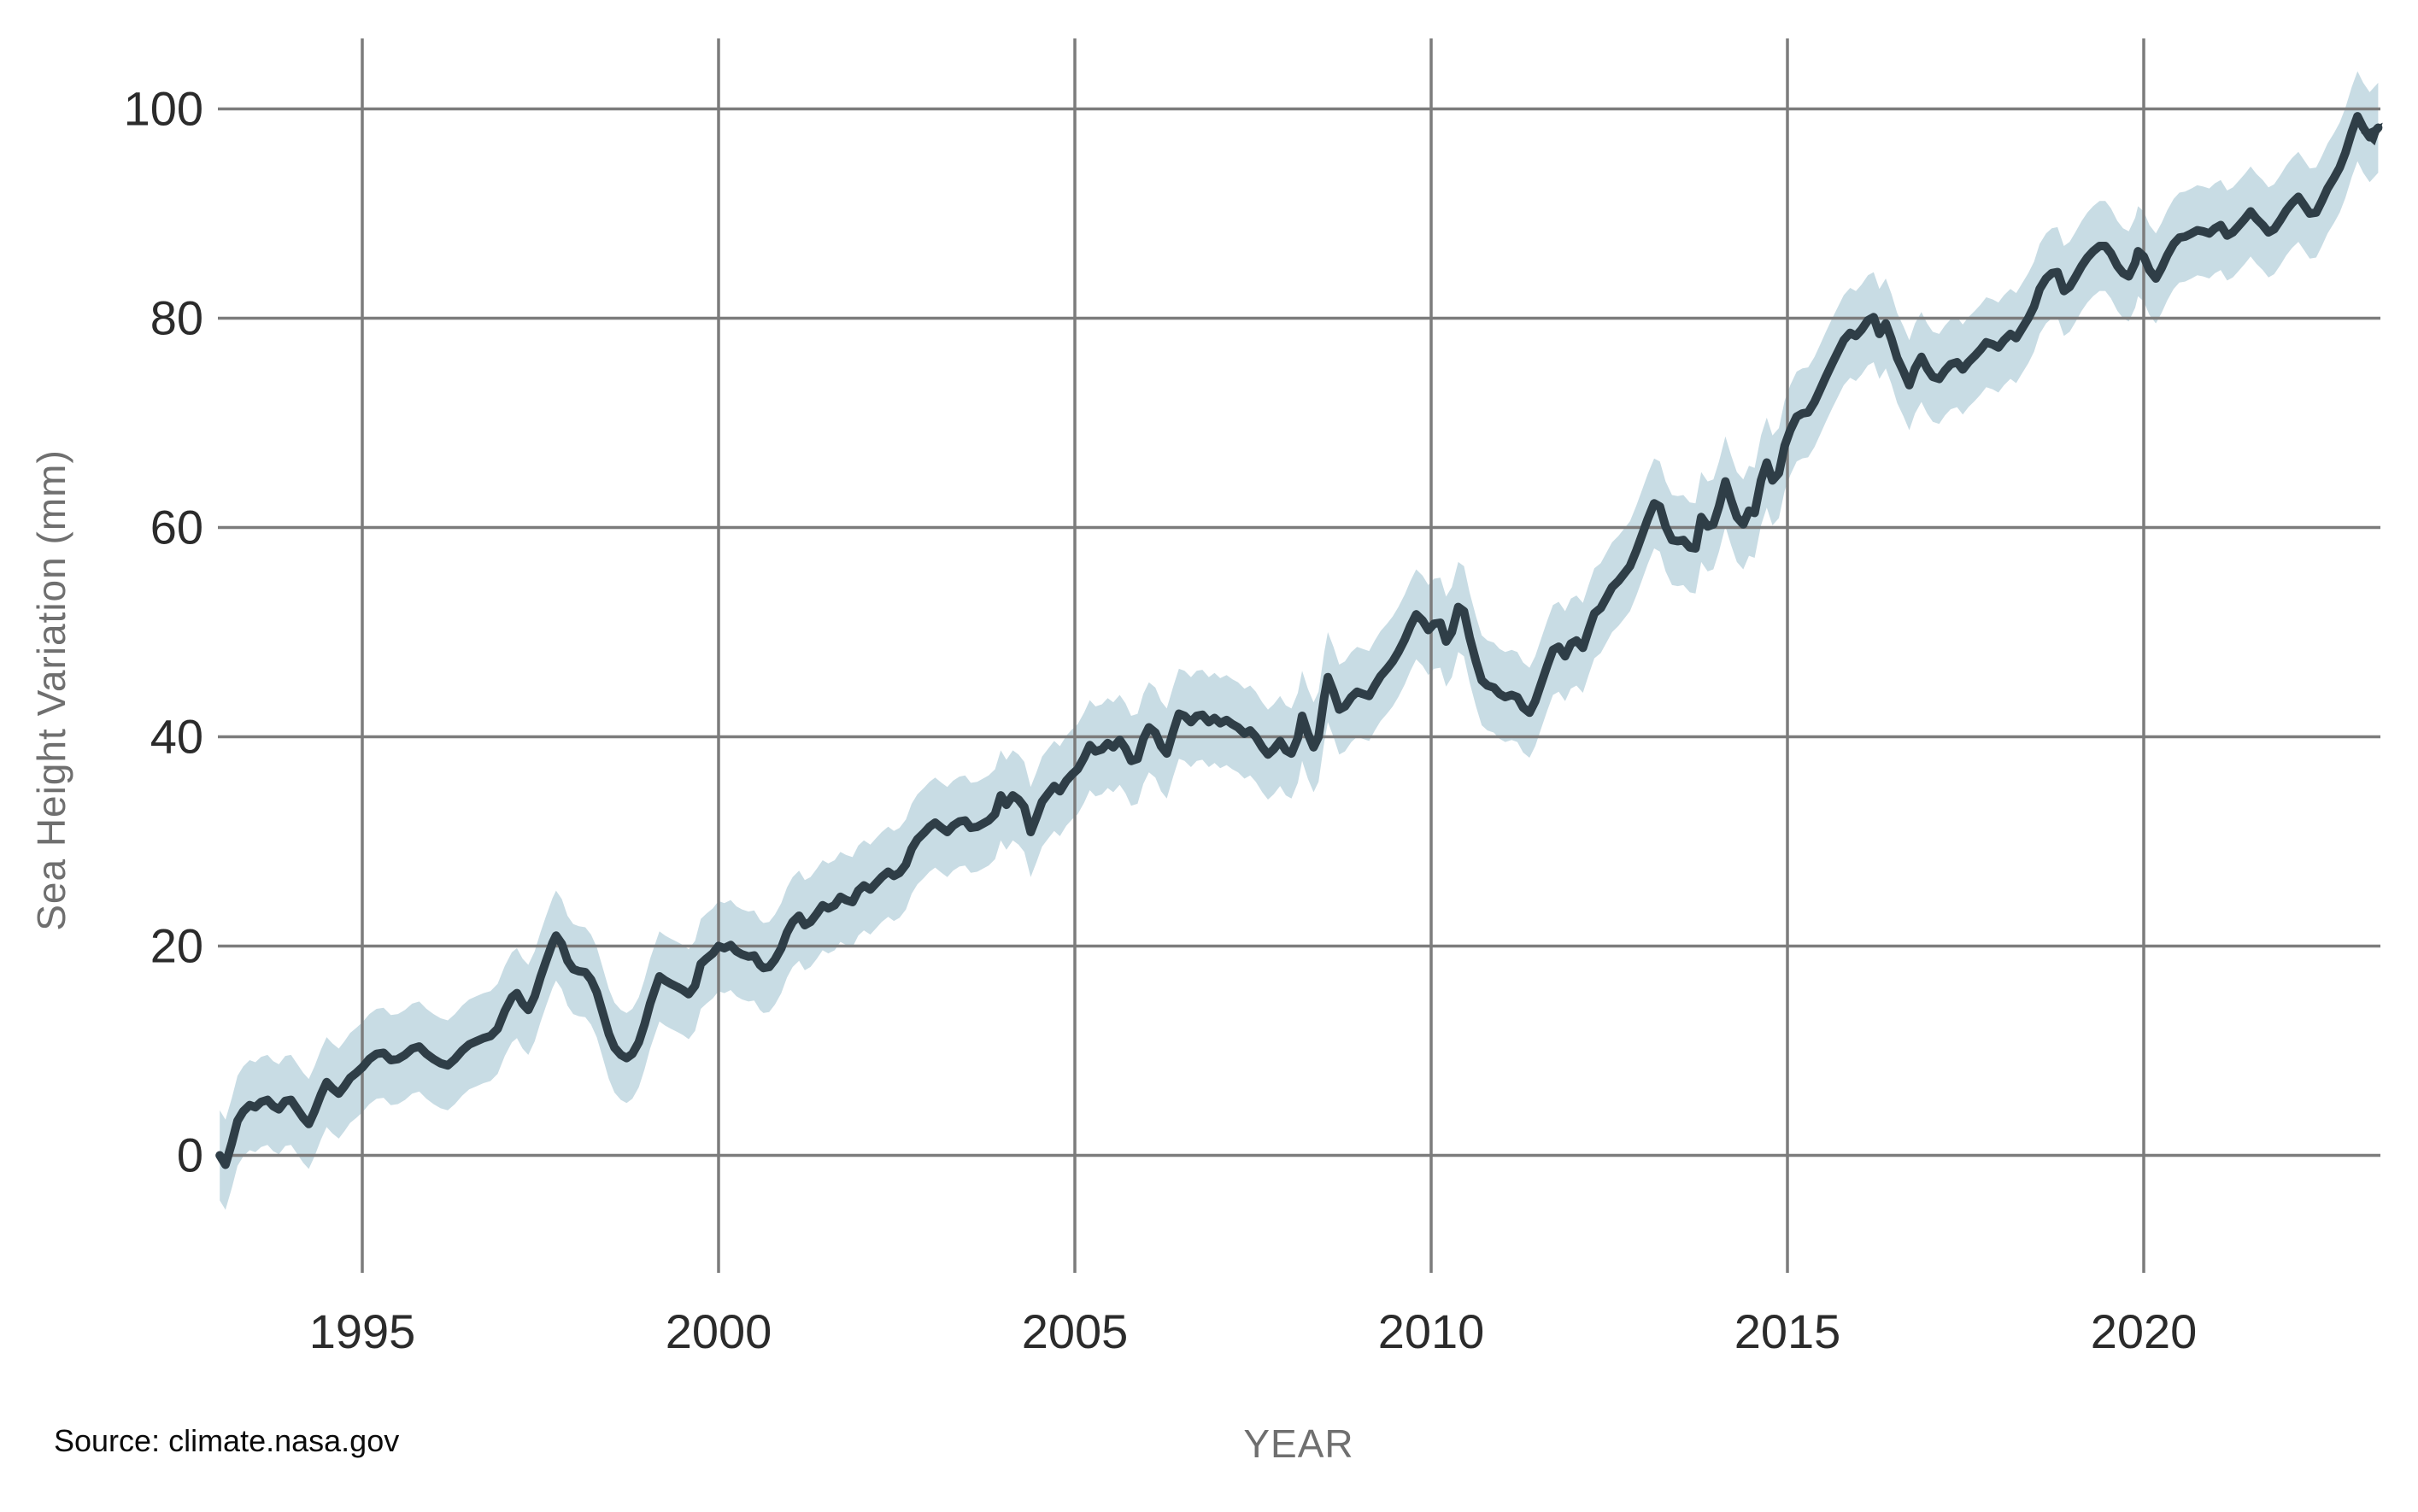 The width and height of the screenshot is (2418, 1512). What do you see at coordinates (190, 1155) in the screenshot?
I see `y-tick-label: 0` at bounding box center [190, 1155].